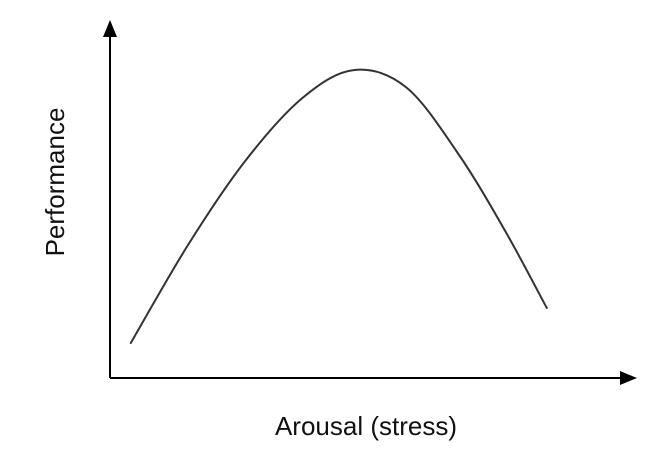 This screenshot has height=459, width=663. Describe the element at coordinates (55, 182) in the screenshot. I see `y-axis-label: Performance` at that location.